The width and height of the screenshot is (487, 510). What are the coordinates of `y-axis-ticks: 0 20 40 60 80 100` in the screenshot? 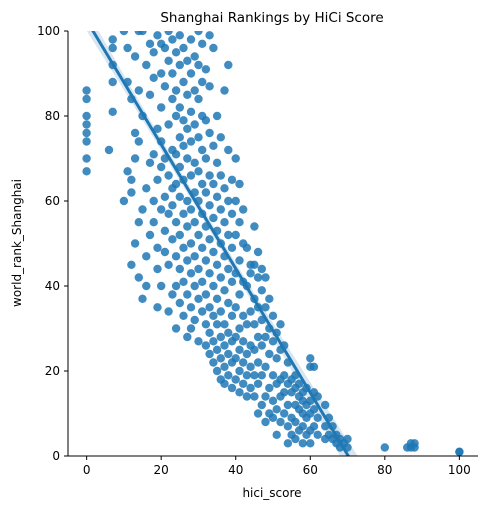 It's located at (52, 243).